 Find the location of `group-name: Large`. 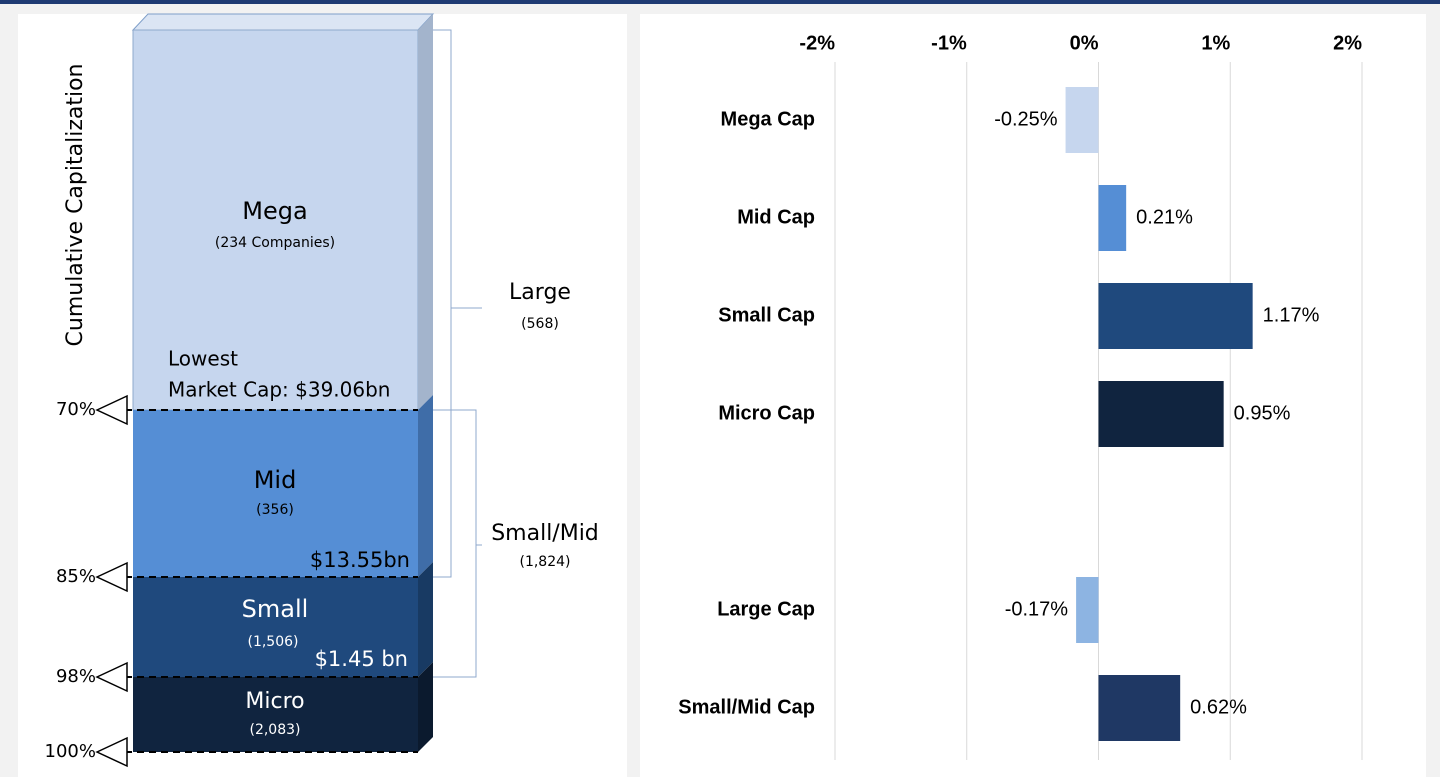

group-name: Large is located at coordinates (540, 292).